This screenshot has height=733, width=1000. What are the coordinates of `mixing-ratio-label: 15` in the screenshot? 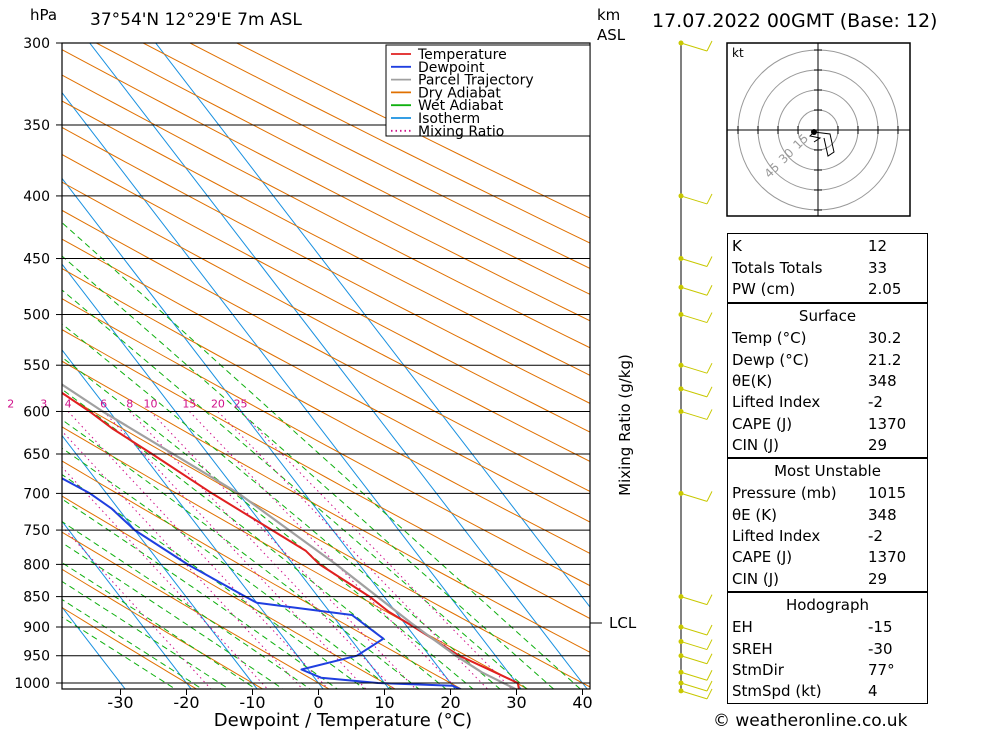 It's located at (189, 403).